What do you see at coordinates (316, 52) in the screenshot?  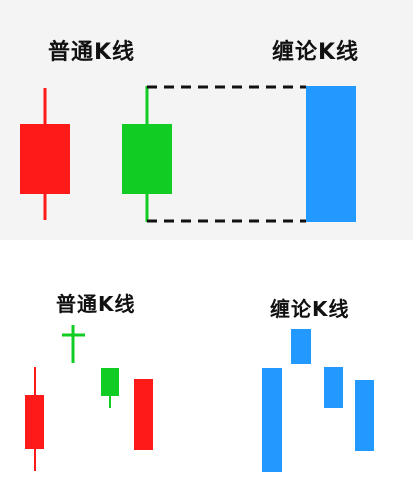 I see `chan-kline-title: 缠论K线` at bounding box center [316, 52].